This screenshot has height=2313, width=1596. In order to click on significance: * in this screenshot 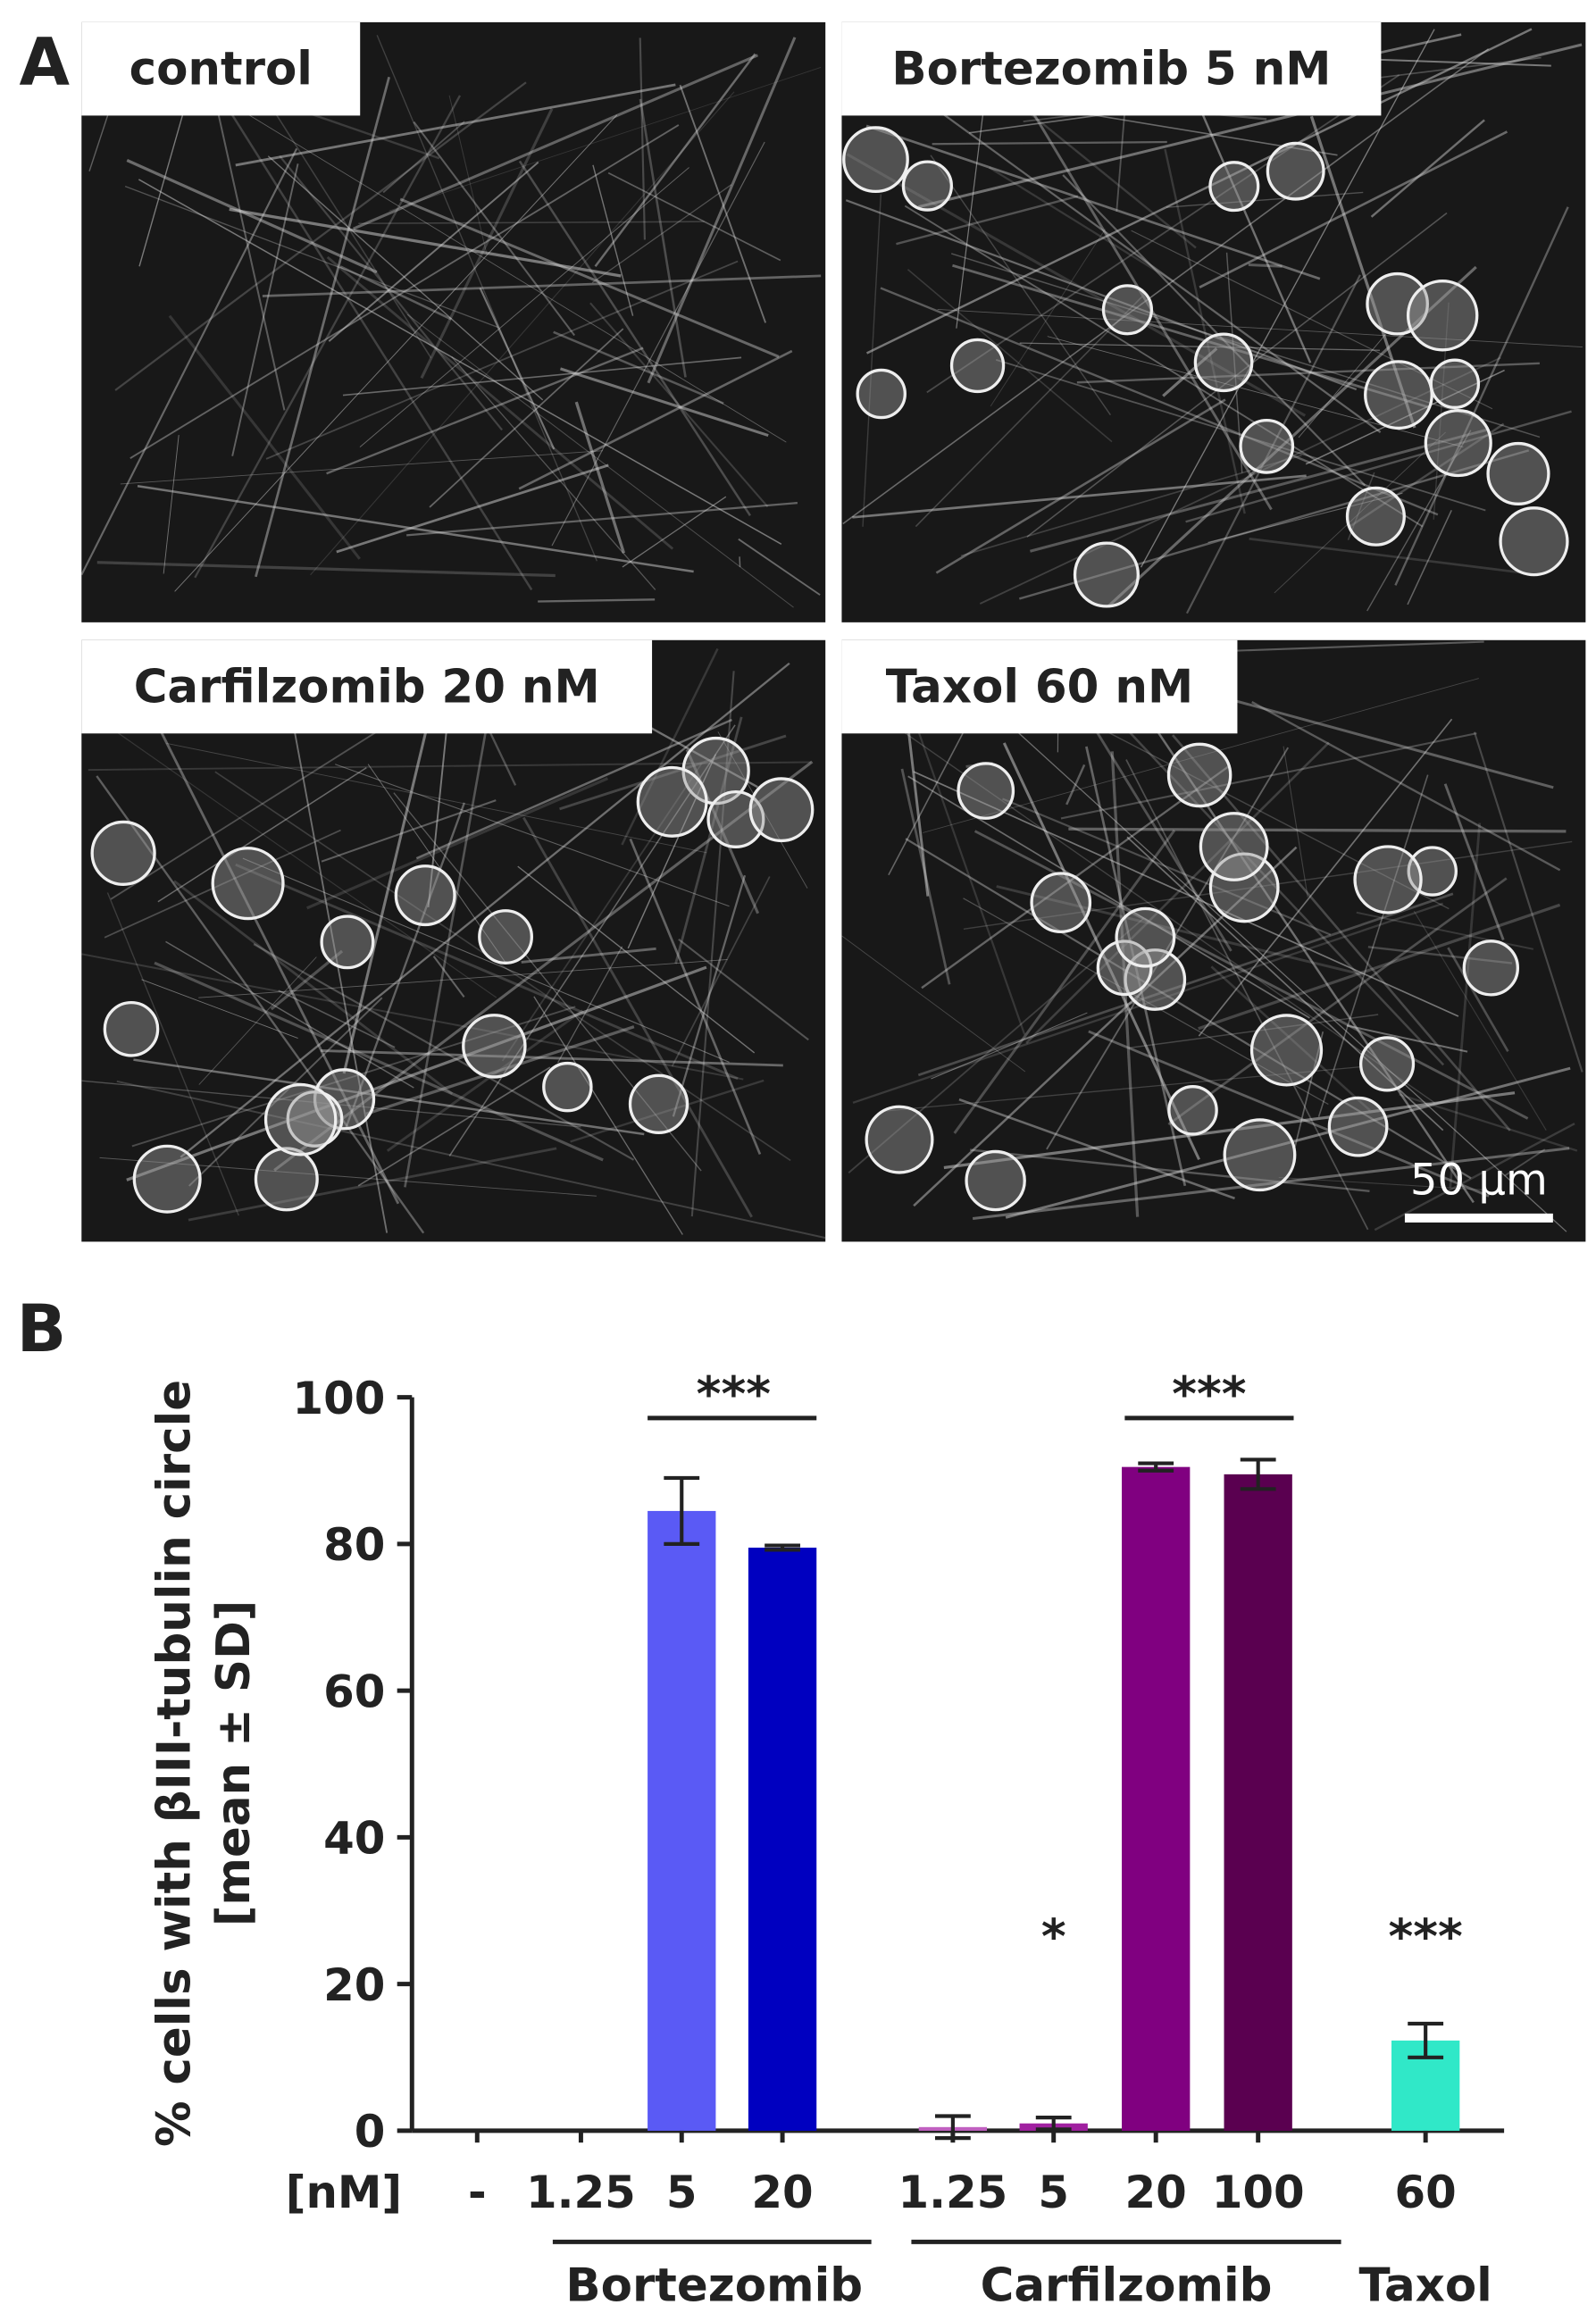, I will do `click(1053, 1937)`.